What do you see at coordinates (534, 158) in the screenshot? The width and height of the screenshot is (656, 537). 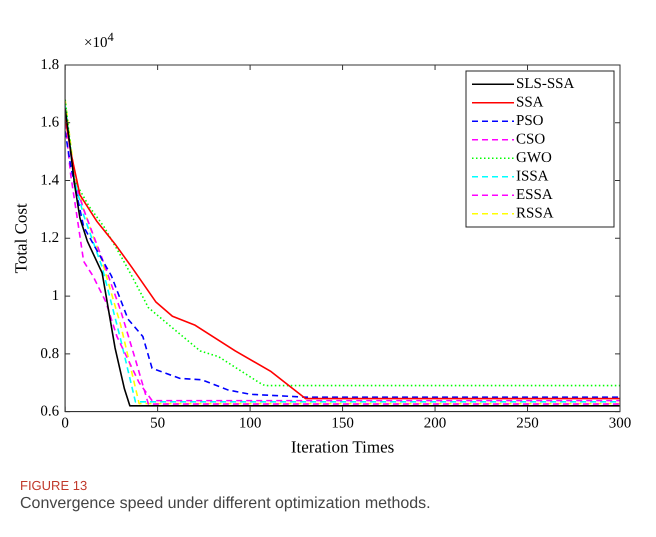 I see `legend-label: GWO` at bounding box center [534, 158].